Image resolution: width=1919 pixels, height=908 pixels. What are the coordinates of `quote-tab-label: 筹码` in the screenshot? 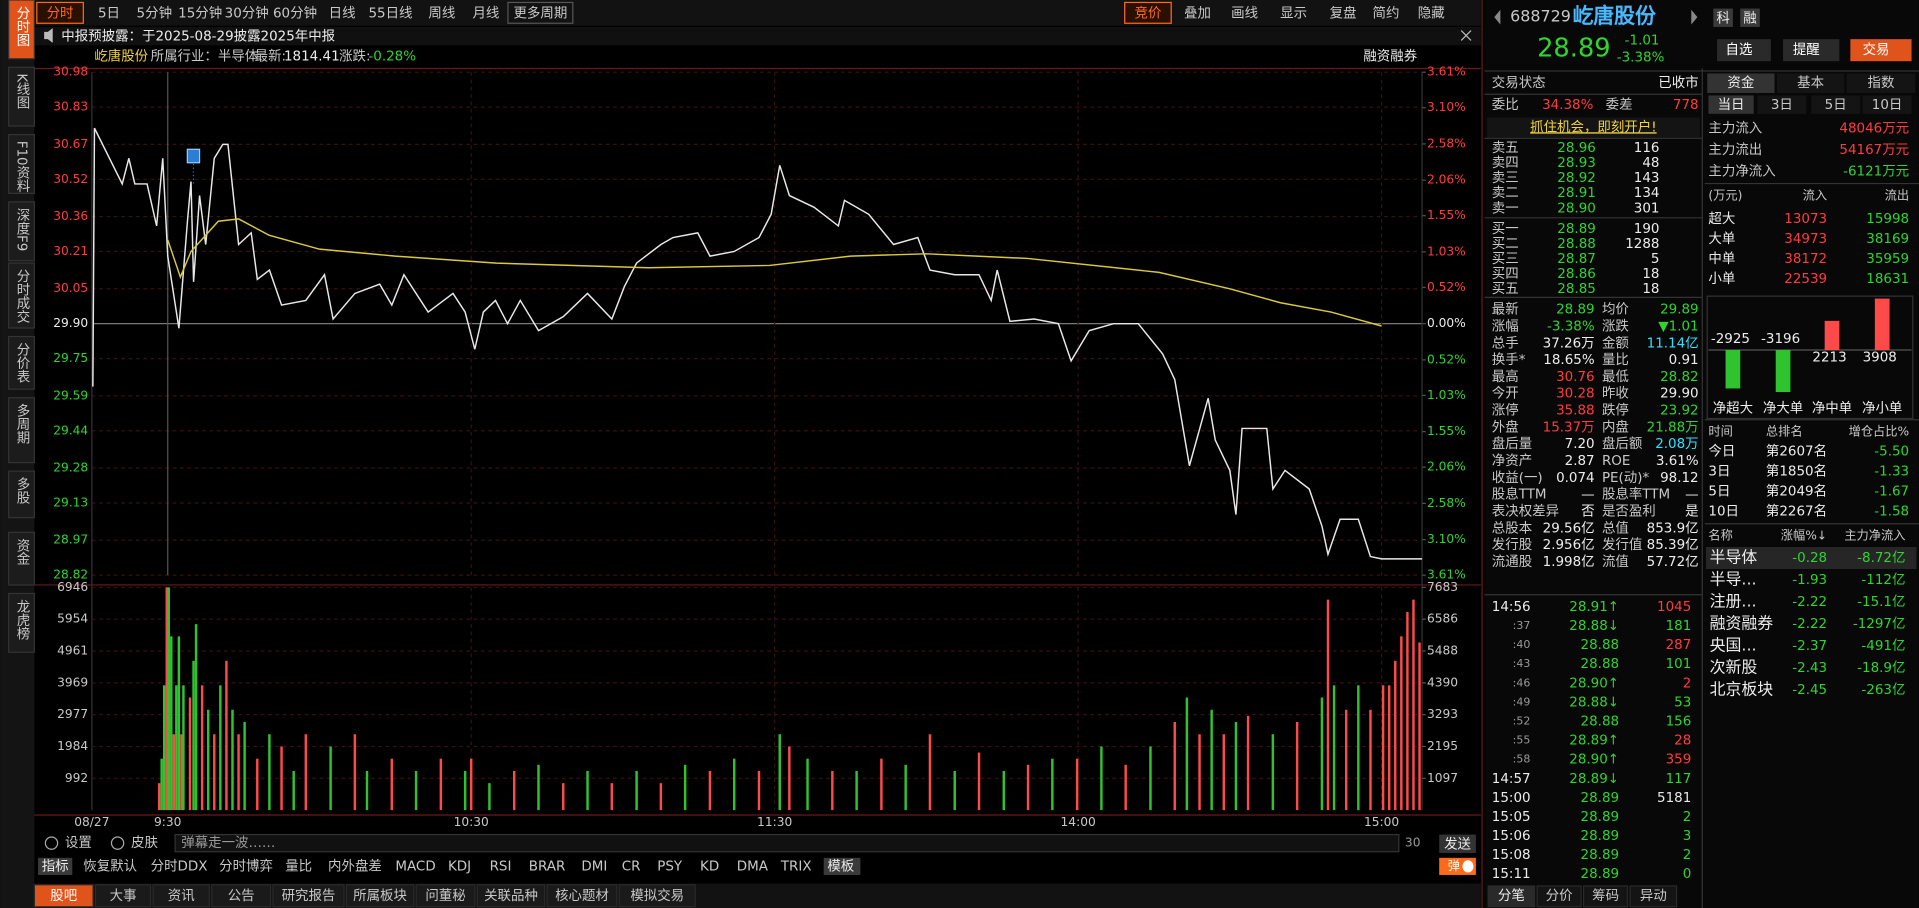 It's located at (1605, 895).